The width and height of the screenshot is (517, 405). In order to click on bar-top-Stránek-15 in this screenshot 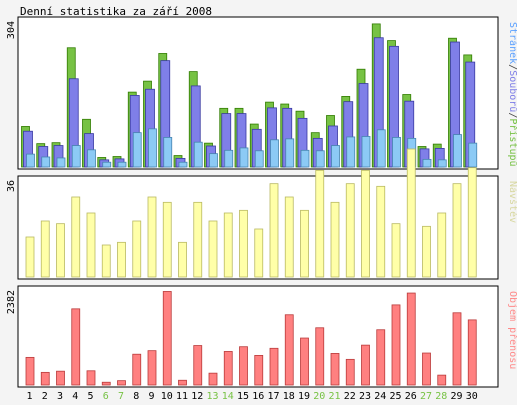, I will do `click(244, 157)`.